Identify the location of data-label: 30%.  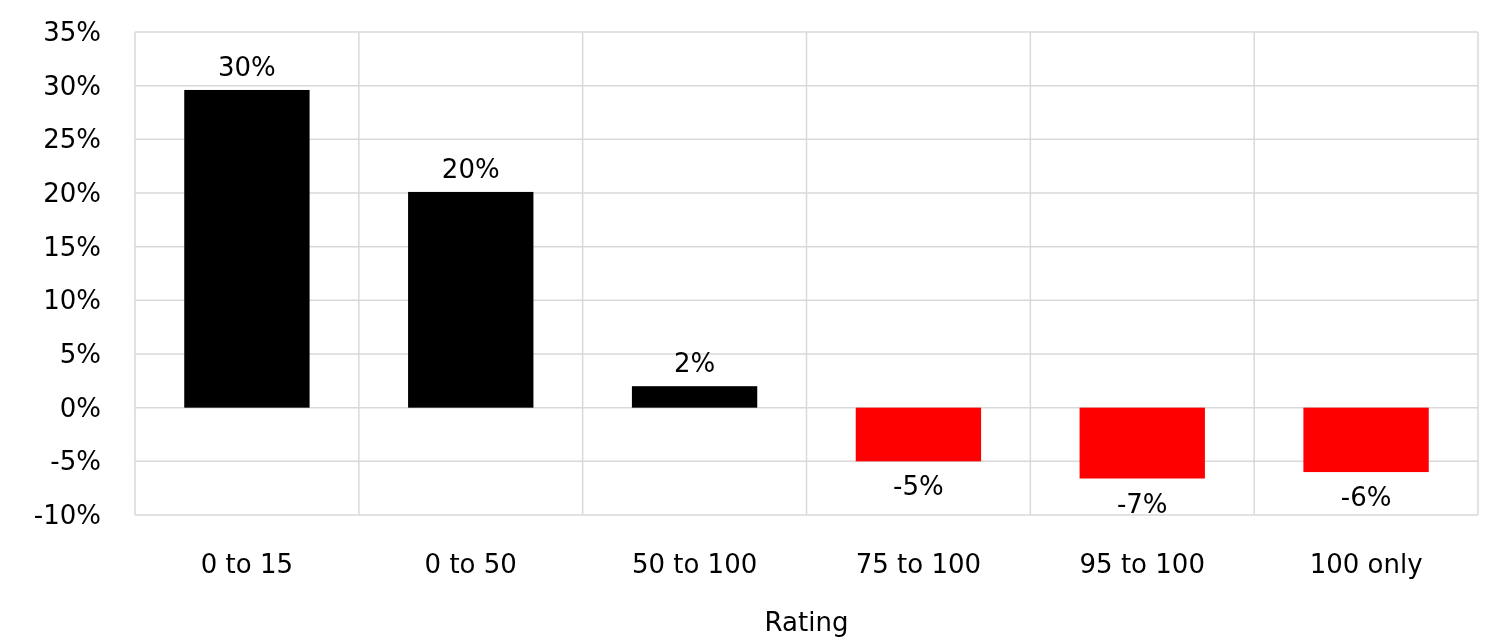
(247, 66).